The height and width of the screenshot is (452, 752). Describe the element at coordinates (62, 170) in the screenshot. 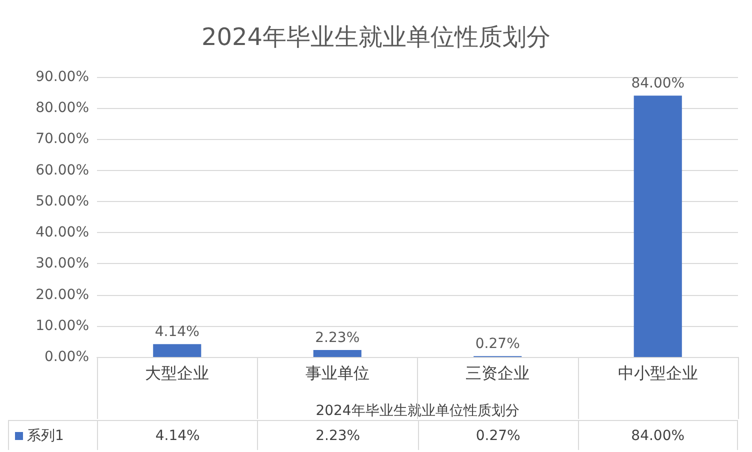

I see `y-tick-label: 60.00%` at that location.